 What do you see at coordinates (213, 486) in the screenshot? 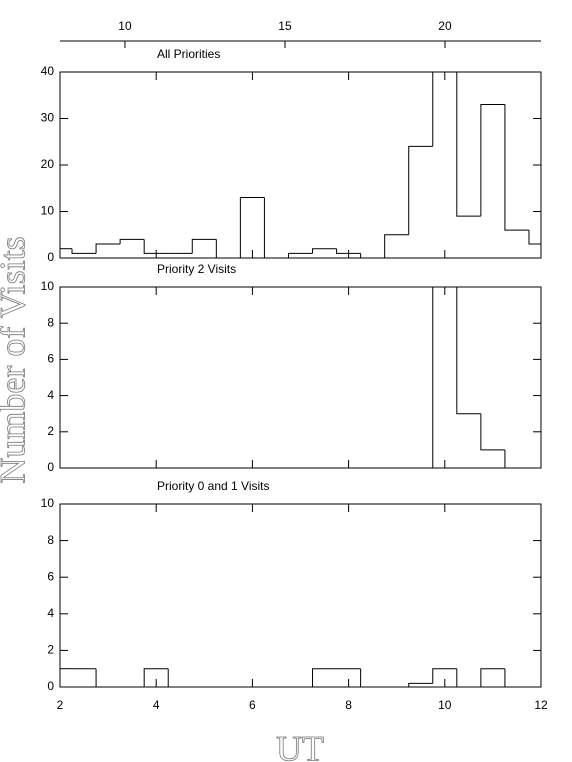
I see `panel-title: Priority 0 and 1 Visits` at bounding box center [213, 486].